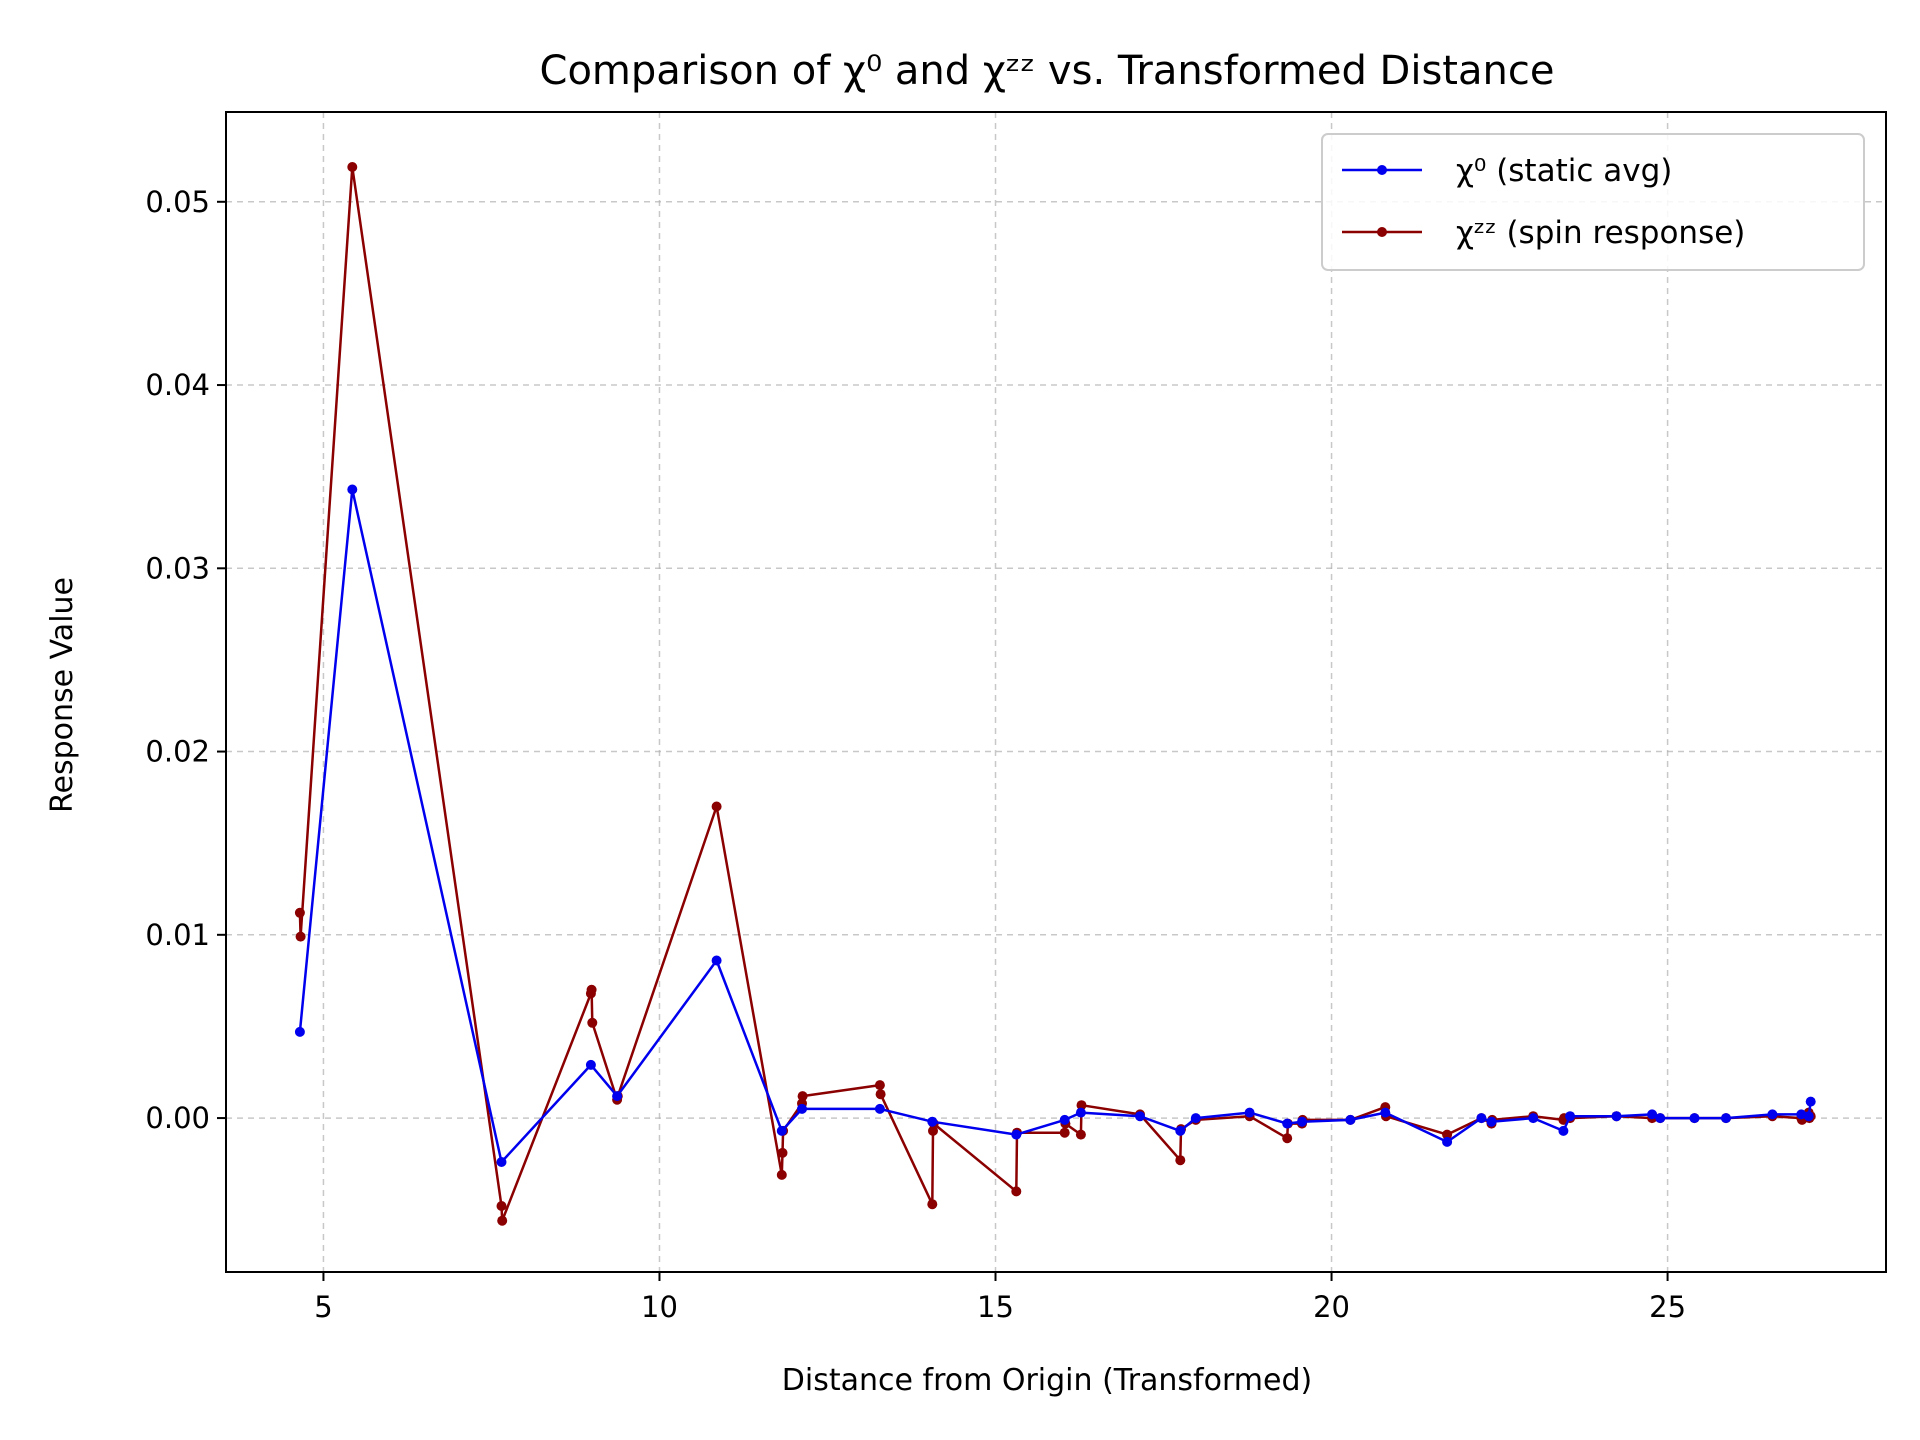 This screenshot has width=1920, height=1440. I want to click on x-tick-label: 5, so click(323, 1307).